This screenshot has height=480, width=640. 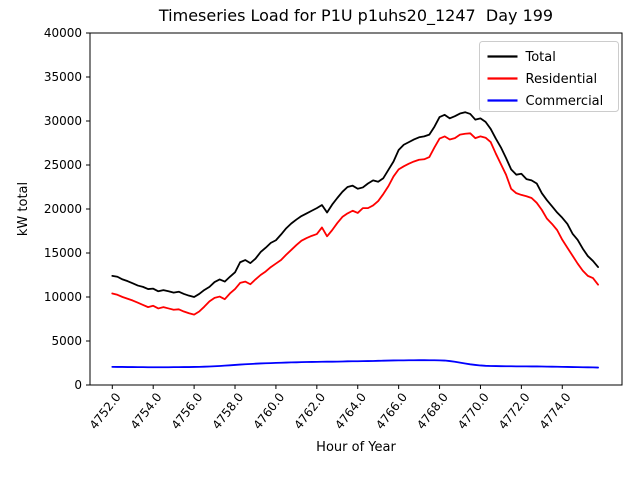 What do you see at coordinates (63, 33) in the screenshot?
I see `y-tick-label: 40000` at bounding box center [63, 33].